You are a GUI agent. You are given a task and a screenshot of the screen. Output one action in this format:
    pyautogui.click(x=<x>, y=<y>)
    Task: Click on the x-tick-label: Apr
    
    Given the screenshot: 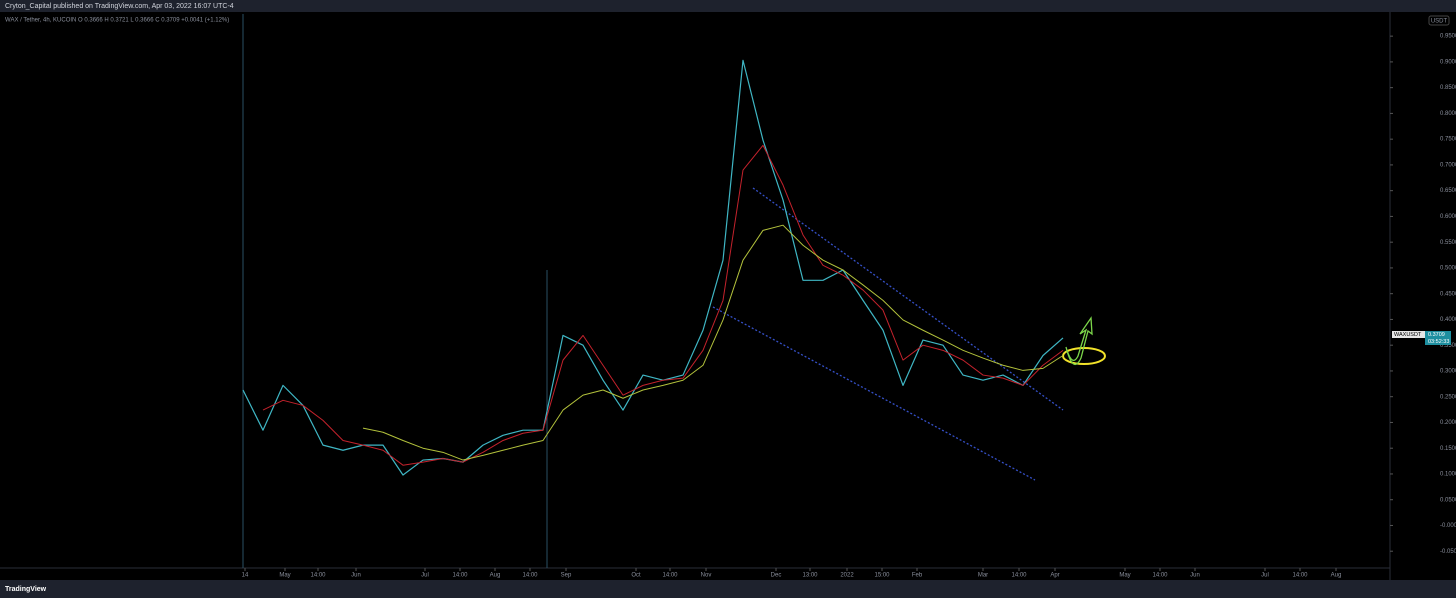 What is the action you would take?
    pyautogui.click(x=1054, y=576)
    